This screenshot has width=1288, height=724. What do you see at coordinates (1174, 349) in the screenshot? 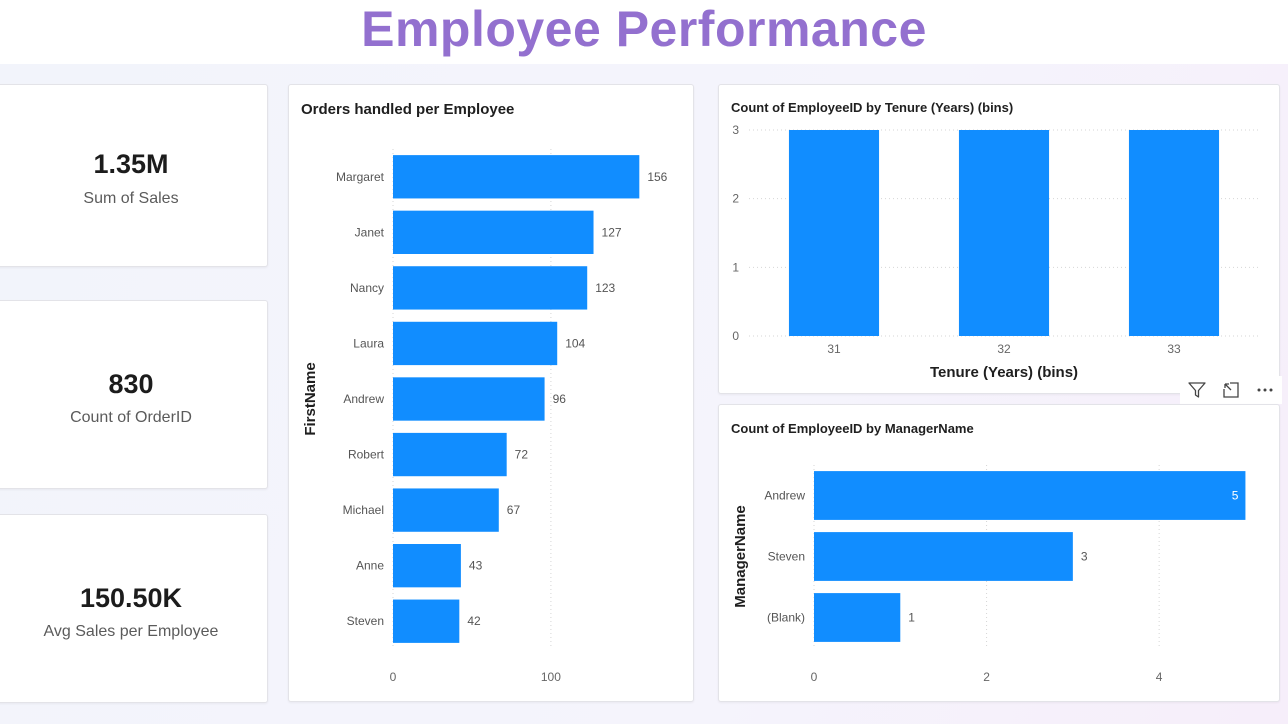
I see `x-tick-label: 33` at bounding box center [1174, 349].